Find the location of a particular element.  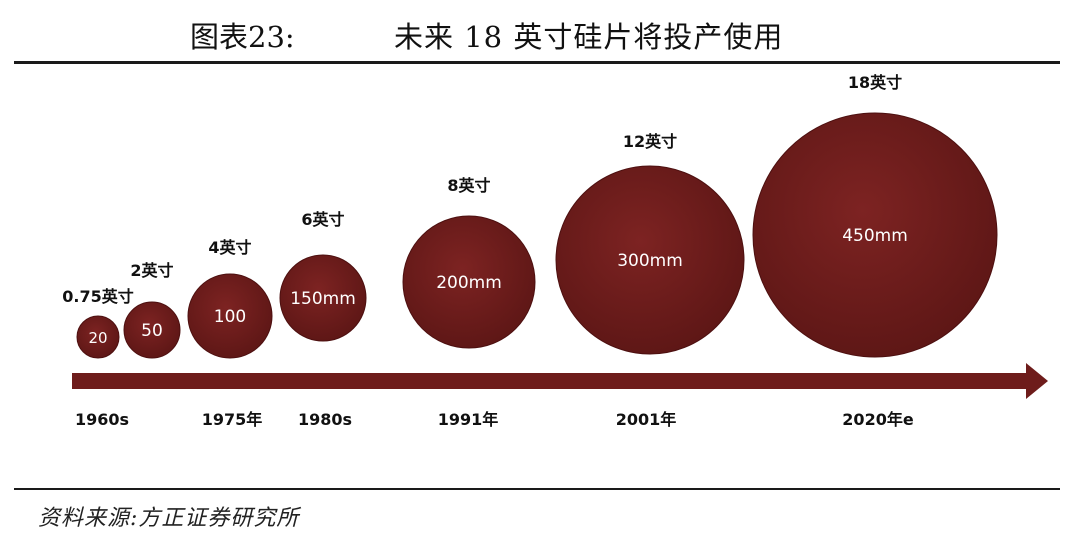

wafer-year-label: 1980s is located at coordinates (325, 419).